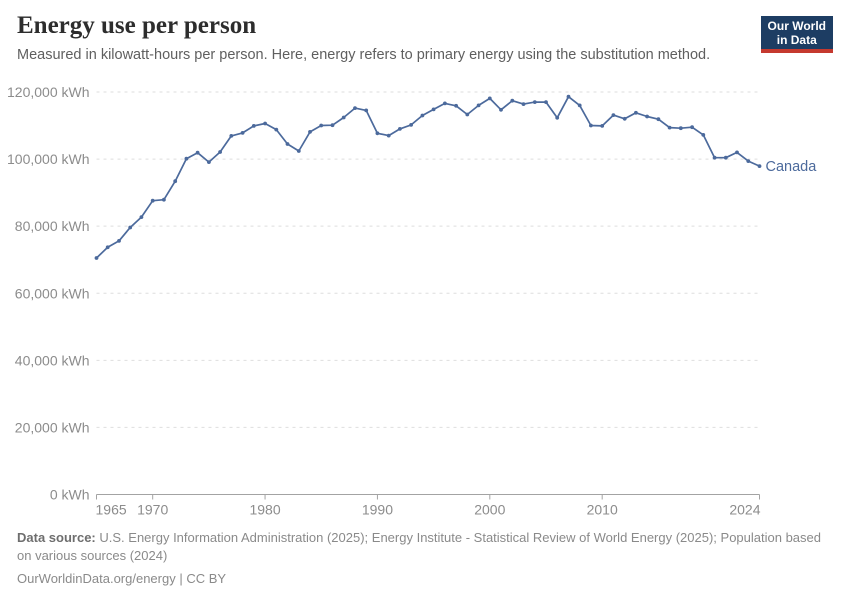  What do you see at coordinates (489, 510) in the screenshot?
I see `x-axis-tick-label: 2000` at bounding box center [489, 510].